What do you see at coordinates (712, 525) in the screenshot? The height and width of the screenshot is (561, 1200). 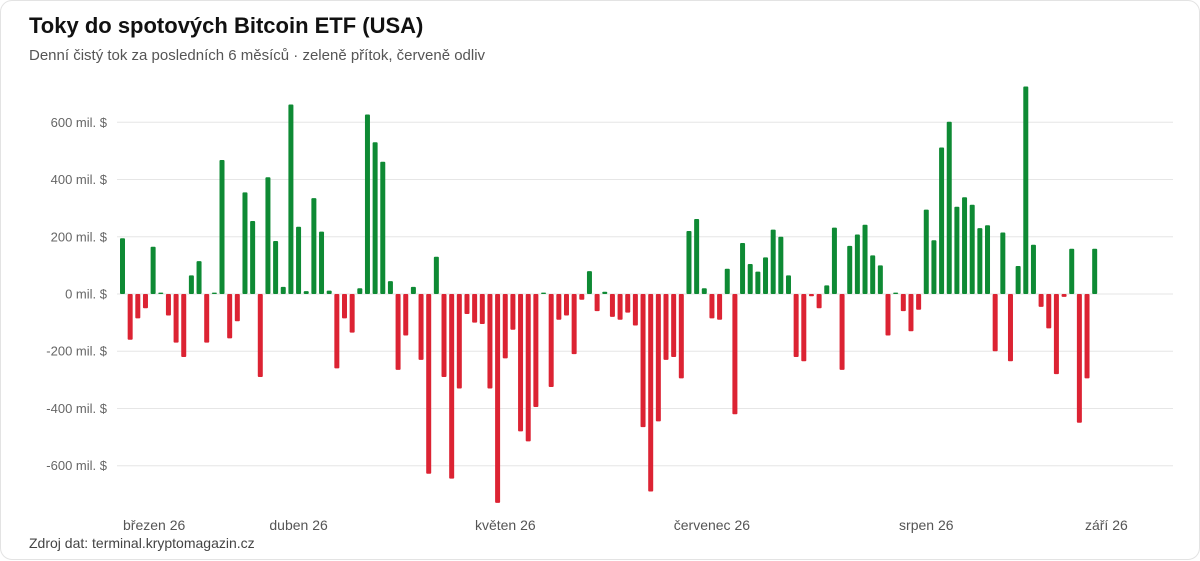 I see `x-tick-label: červenec 26` at bounding box center [712, 525].